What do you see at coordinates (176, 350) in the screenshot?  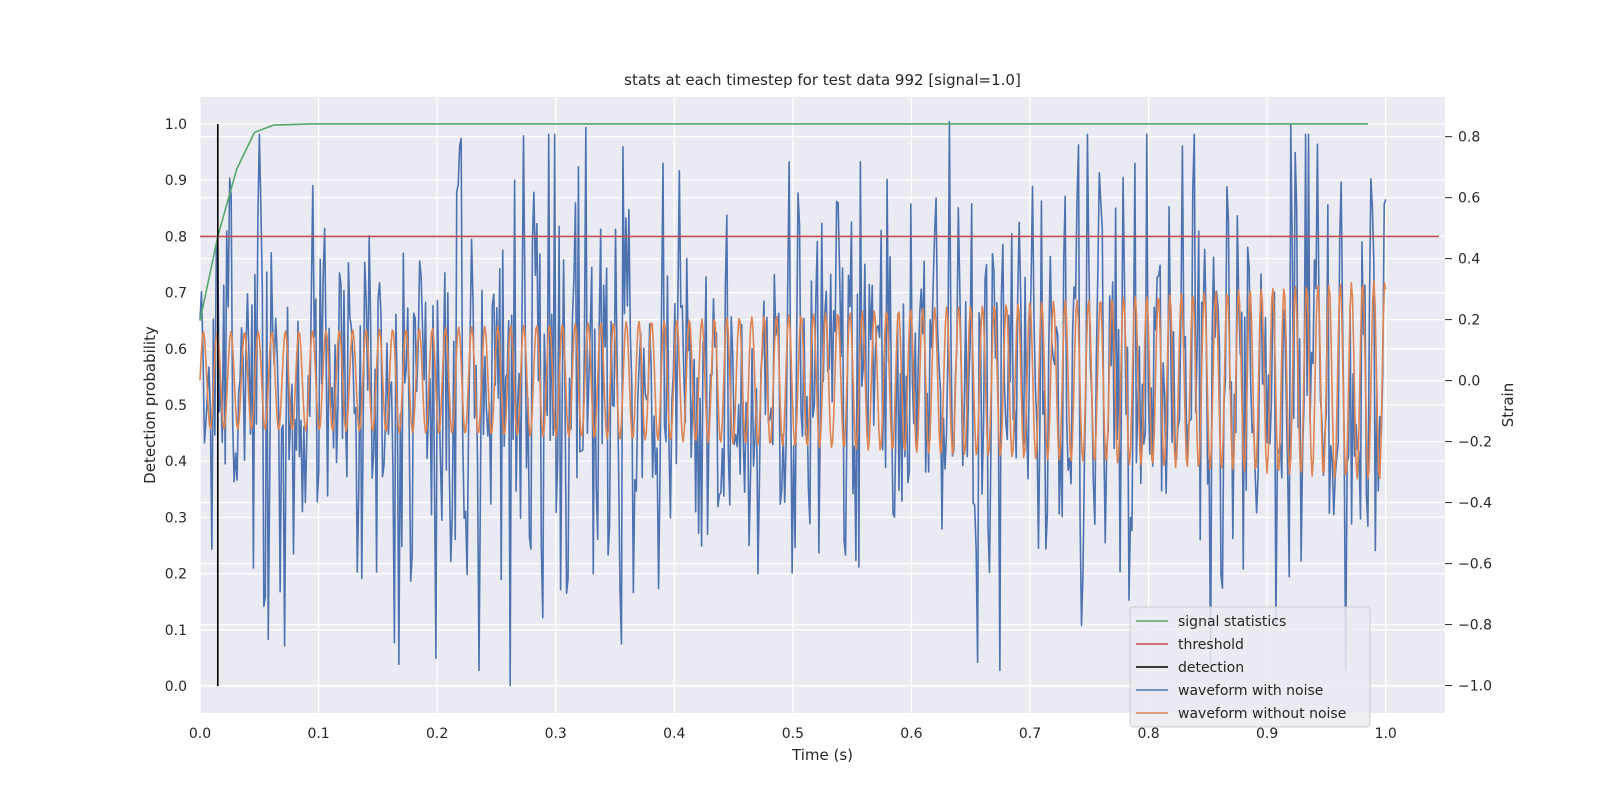 I see `y-left-tick-label: 0.6` at bounding box center [176, 350].